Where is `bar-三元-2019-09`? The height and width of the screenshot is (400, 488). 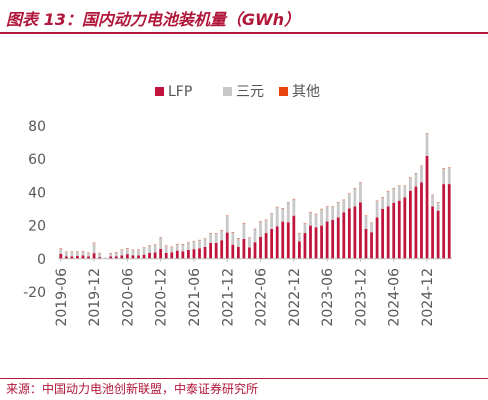 bar-三元-2019-09 is located at coordinates (77, 253).